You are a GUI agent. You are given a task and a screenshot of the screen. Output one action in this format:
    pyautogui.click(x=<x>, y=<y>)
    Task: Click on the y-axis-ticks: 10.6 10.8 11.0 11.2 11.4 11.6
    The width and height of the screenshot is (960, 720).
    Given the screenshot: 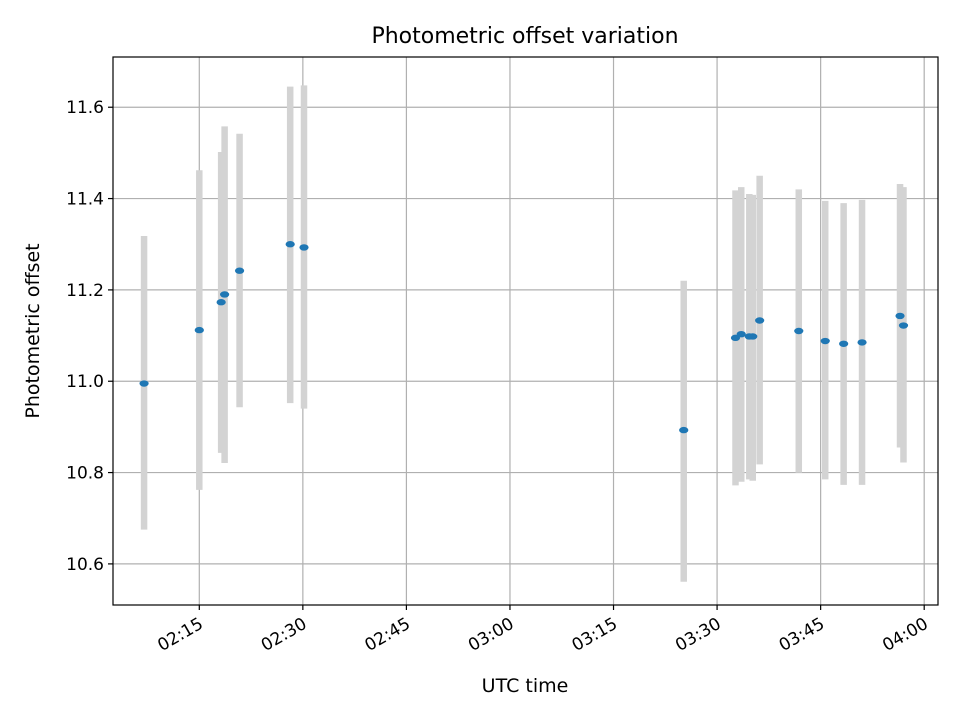 What is the action you would take?
    pyautogui.click(x=89, y=336)
    